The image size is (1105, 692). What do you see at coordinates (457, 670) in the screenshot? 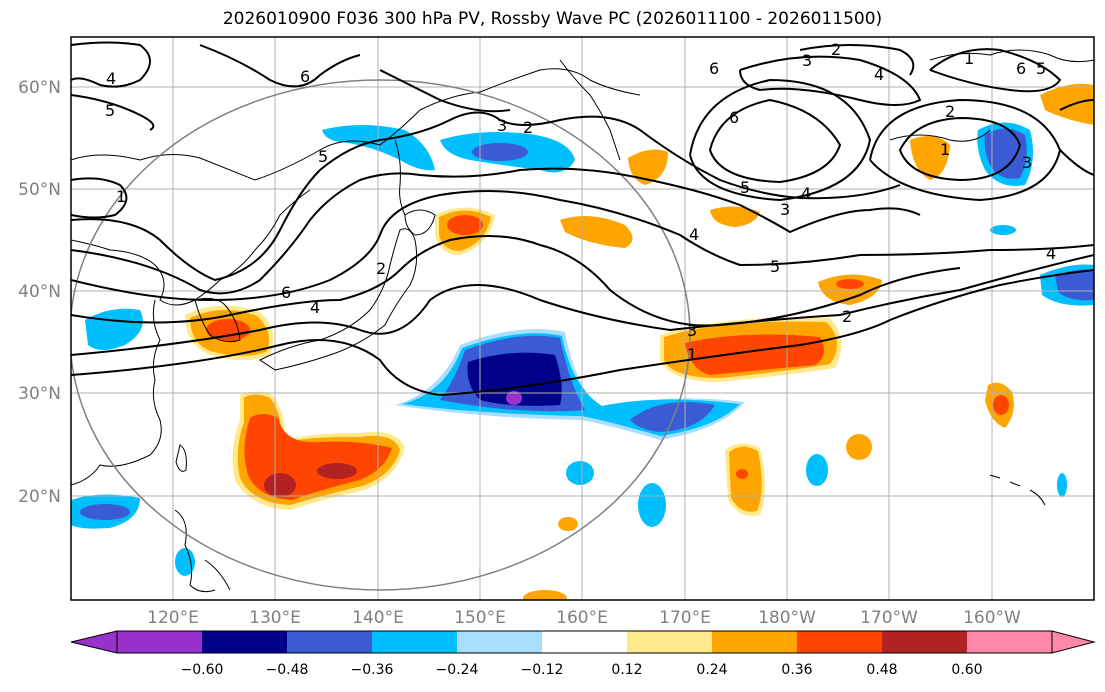
I see `colorbar-tick: −0.24` at bounding box center [457, 670].